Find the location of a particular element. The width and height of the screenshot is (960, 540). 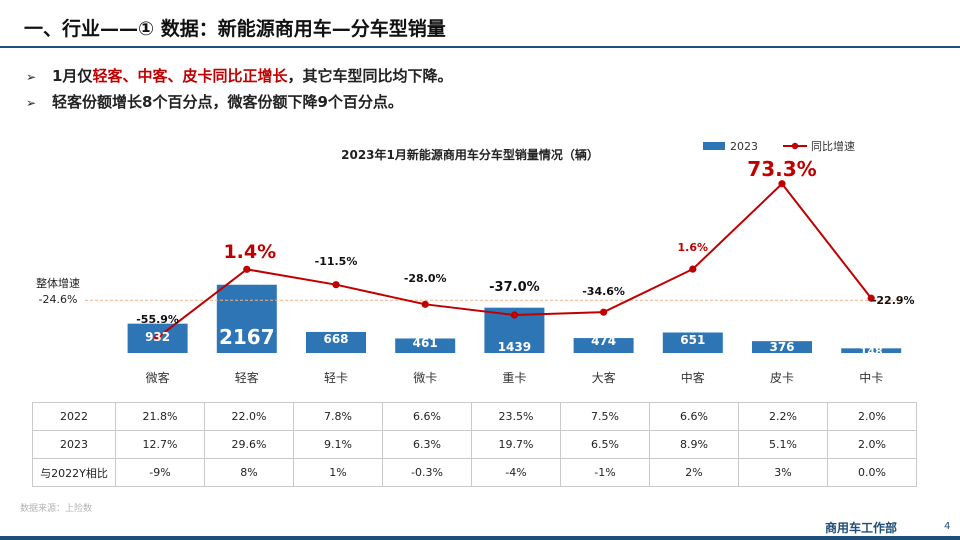

row-header: 2022 is located at coordinates (74, 416).